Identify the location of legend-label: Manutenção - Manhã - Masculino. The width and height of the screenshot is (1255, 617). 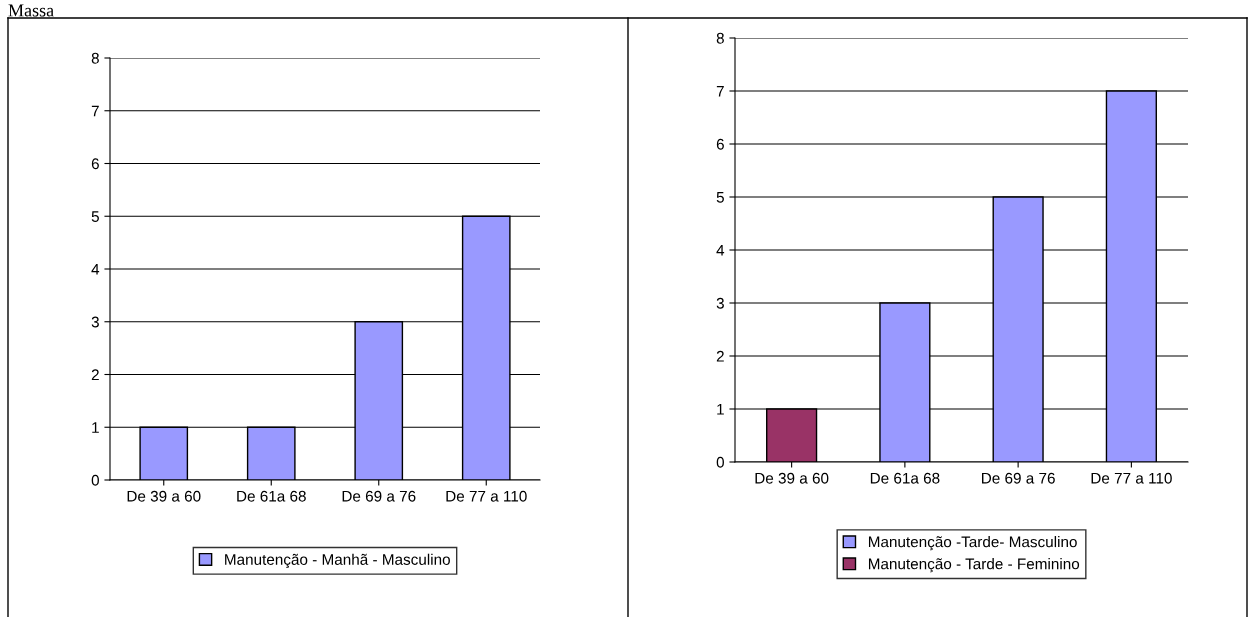
(337, 561).